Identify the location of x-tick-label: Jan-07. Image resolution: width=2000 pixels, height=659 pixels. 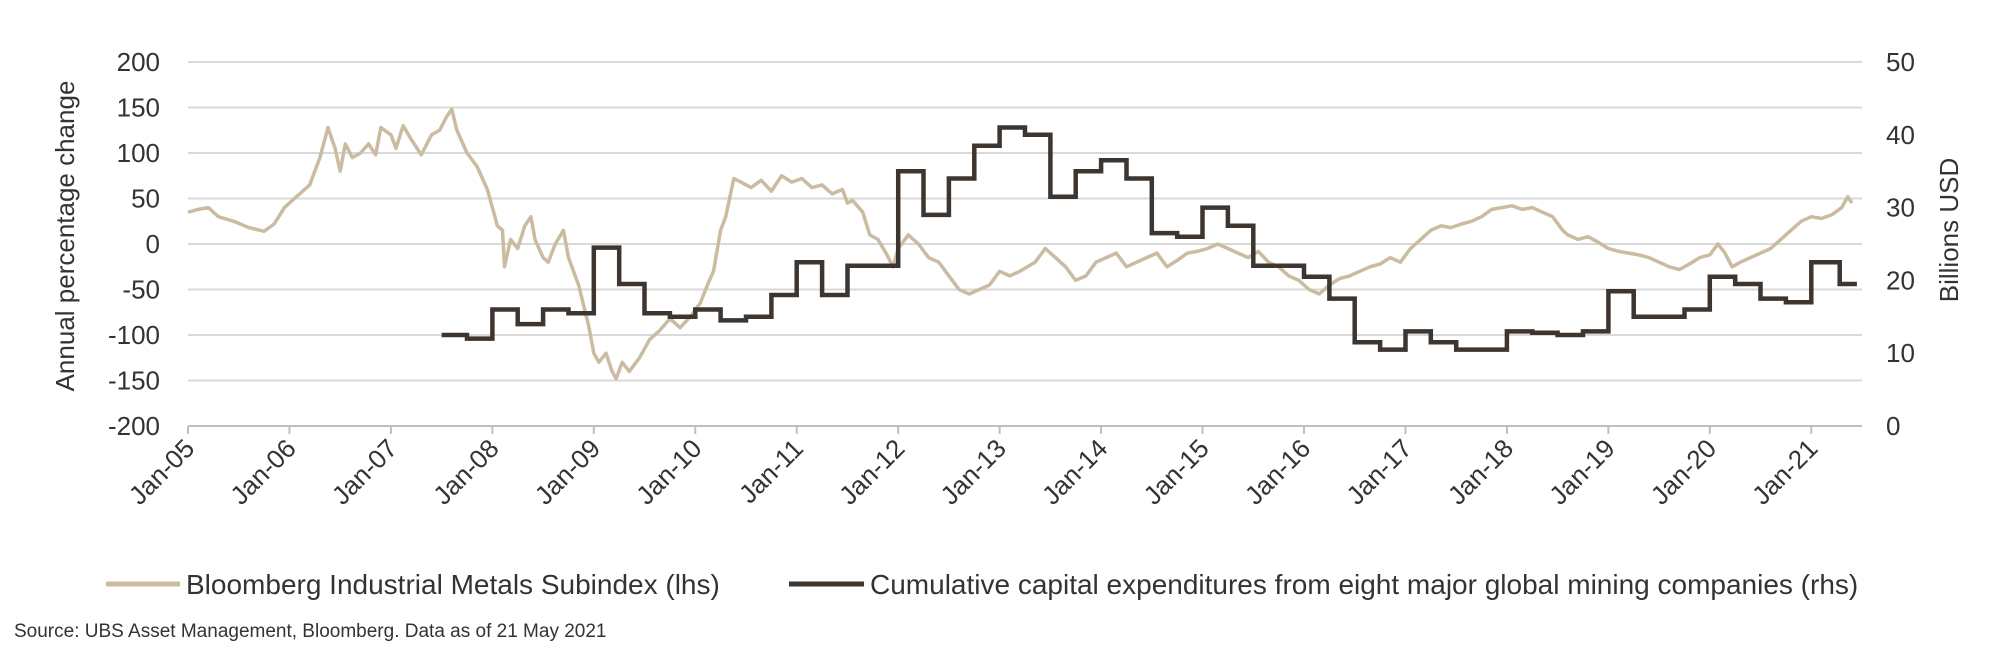
(364, 471).